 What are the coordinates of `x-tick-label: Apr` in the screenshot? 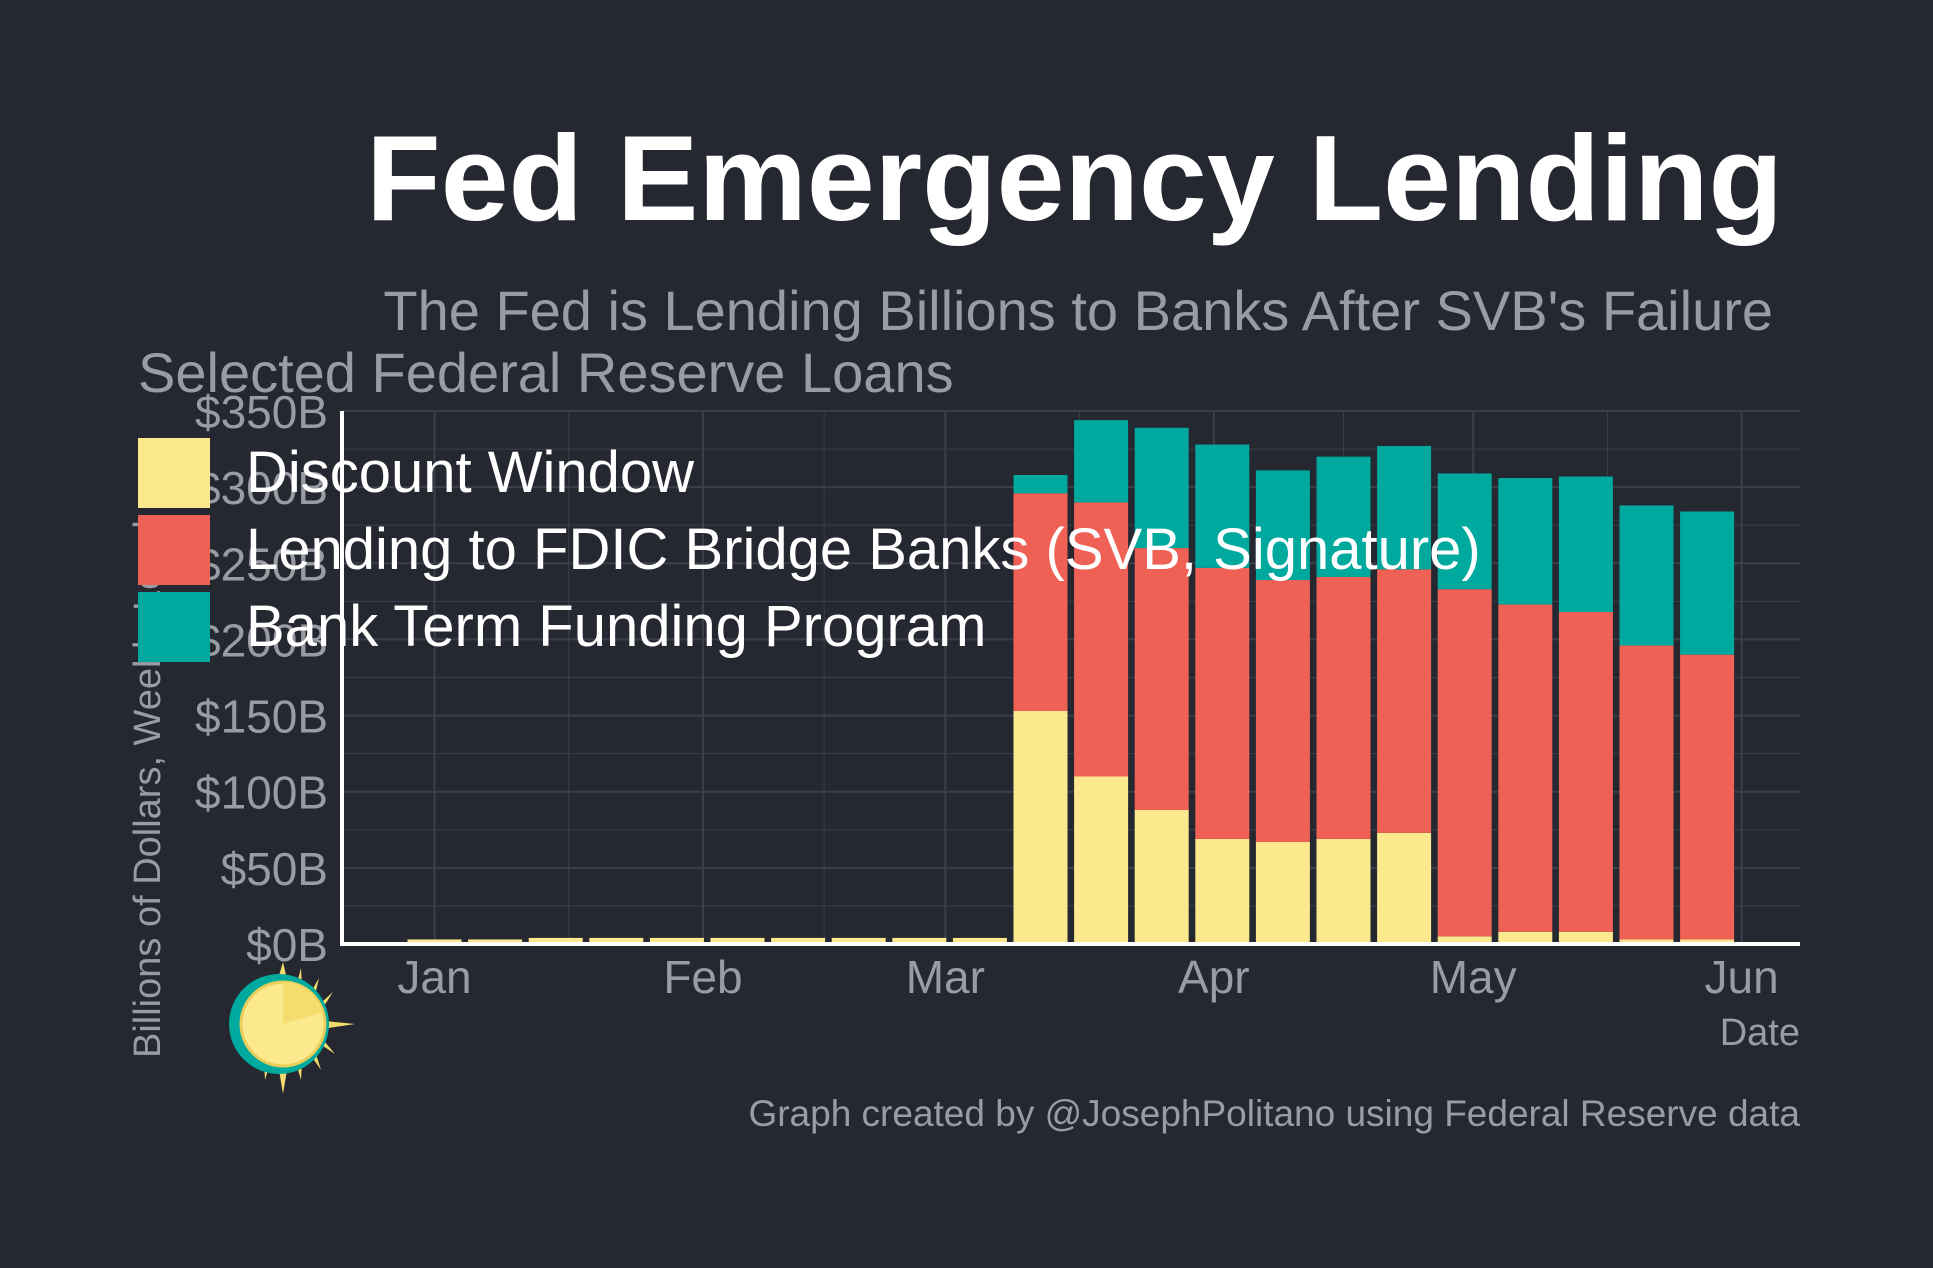 It's located at (1214, 977).